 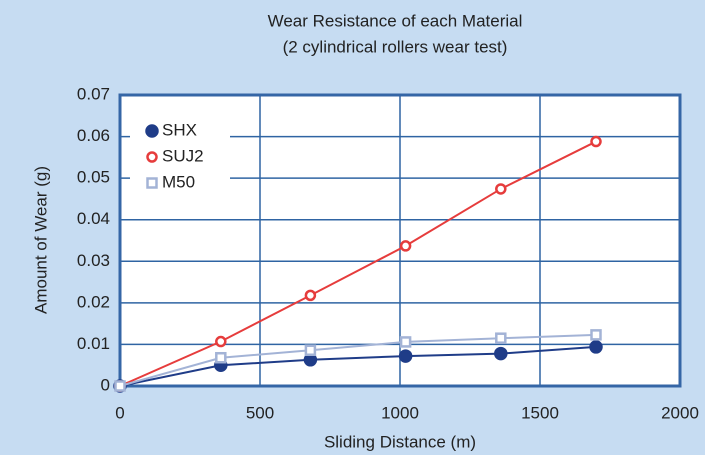 I want to click on y-tick-label: 0.04, so click(x=93, y=218).